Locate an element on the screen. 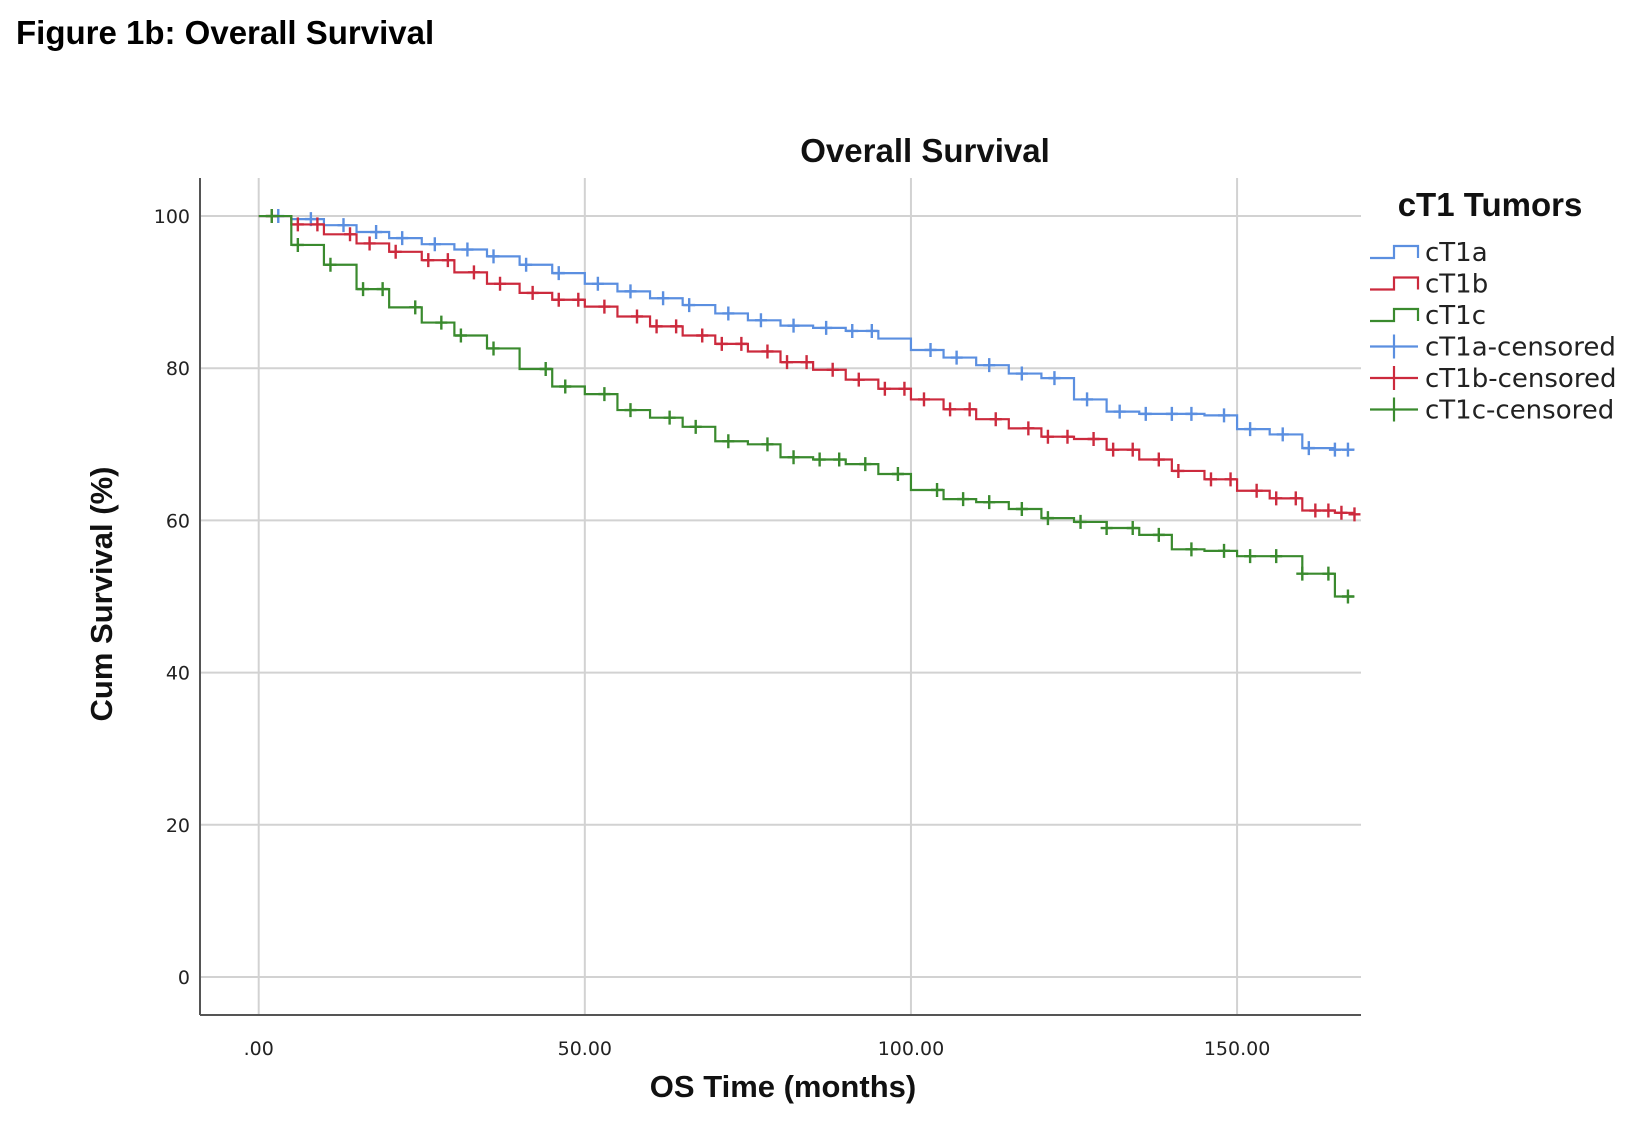 Image resolution: width=1634 pixels, height=1128 pixels. legend-entry: cT1b is located at coordinates (1429, 285).